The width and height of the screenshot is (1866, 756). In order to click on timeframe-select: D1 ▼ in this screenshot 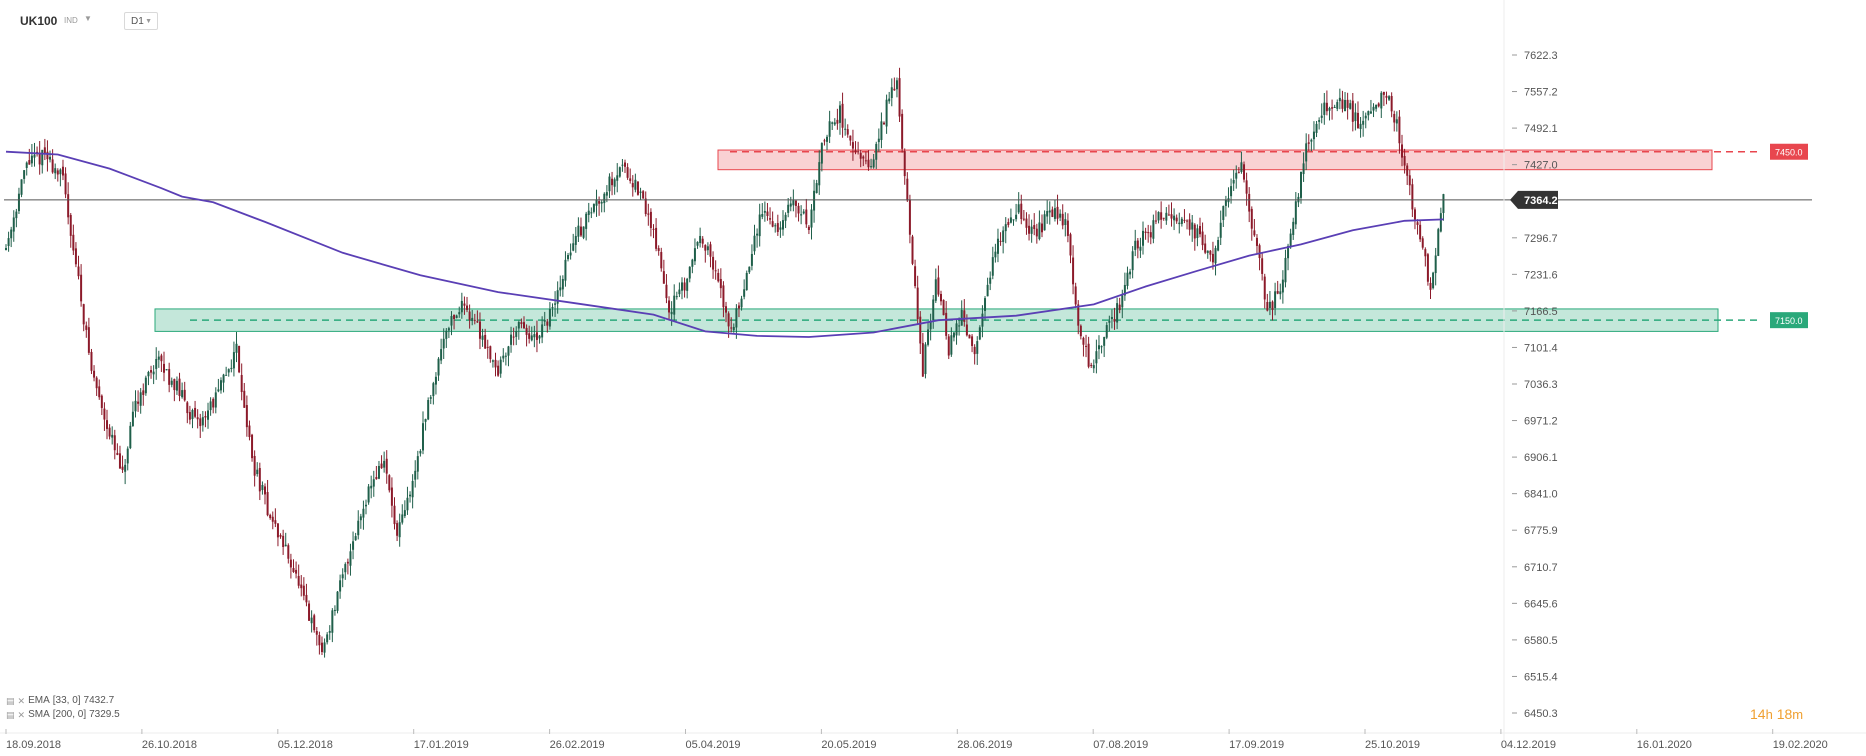, I will do `click(141, 21)`.